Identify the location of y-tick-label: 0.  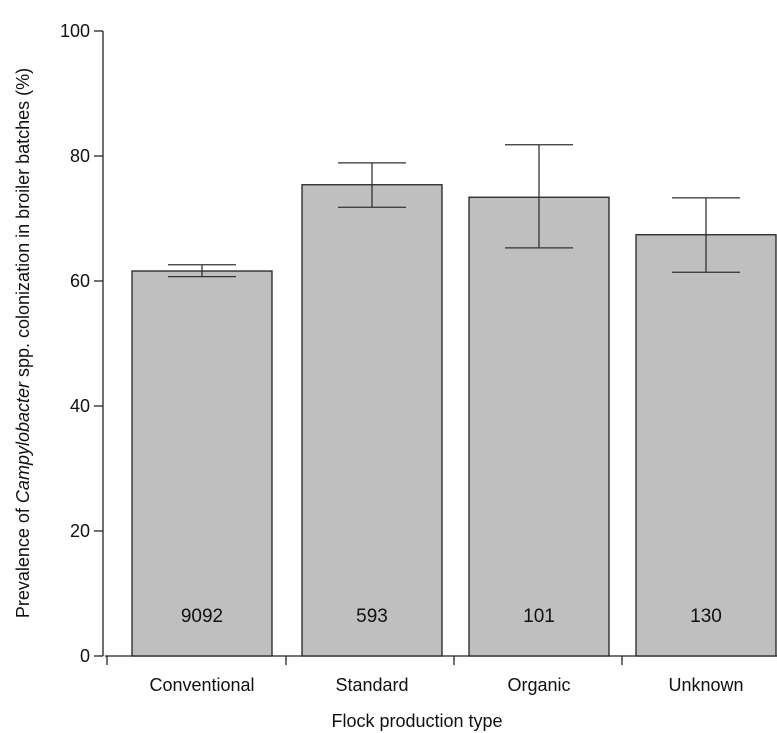
(85, 656).